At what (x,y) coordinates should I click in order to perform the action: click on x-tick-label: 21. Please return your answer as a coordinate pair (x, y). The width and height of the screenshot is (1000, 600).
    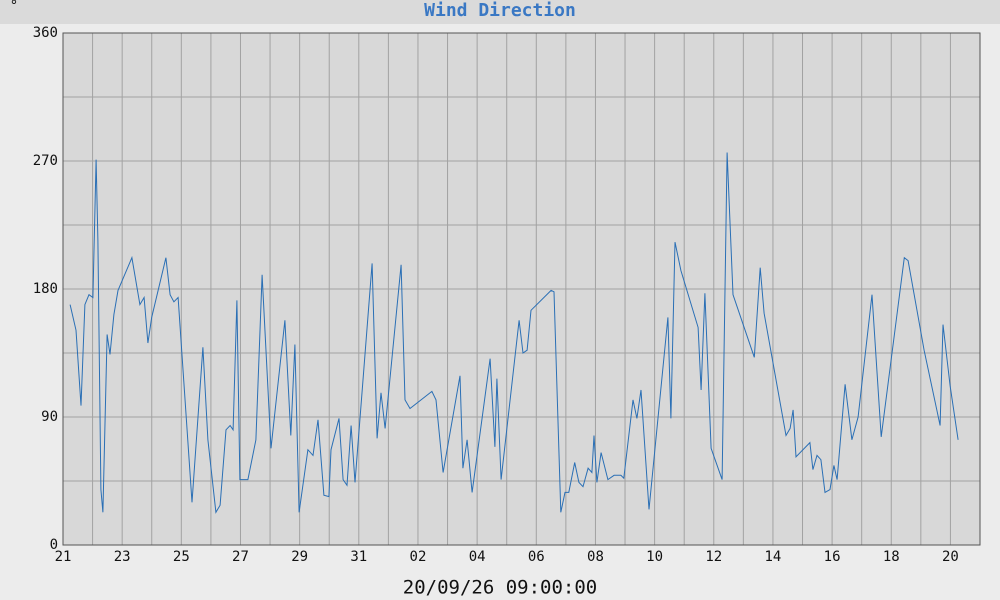
    Looking at the image, I should click on (63, 557).